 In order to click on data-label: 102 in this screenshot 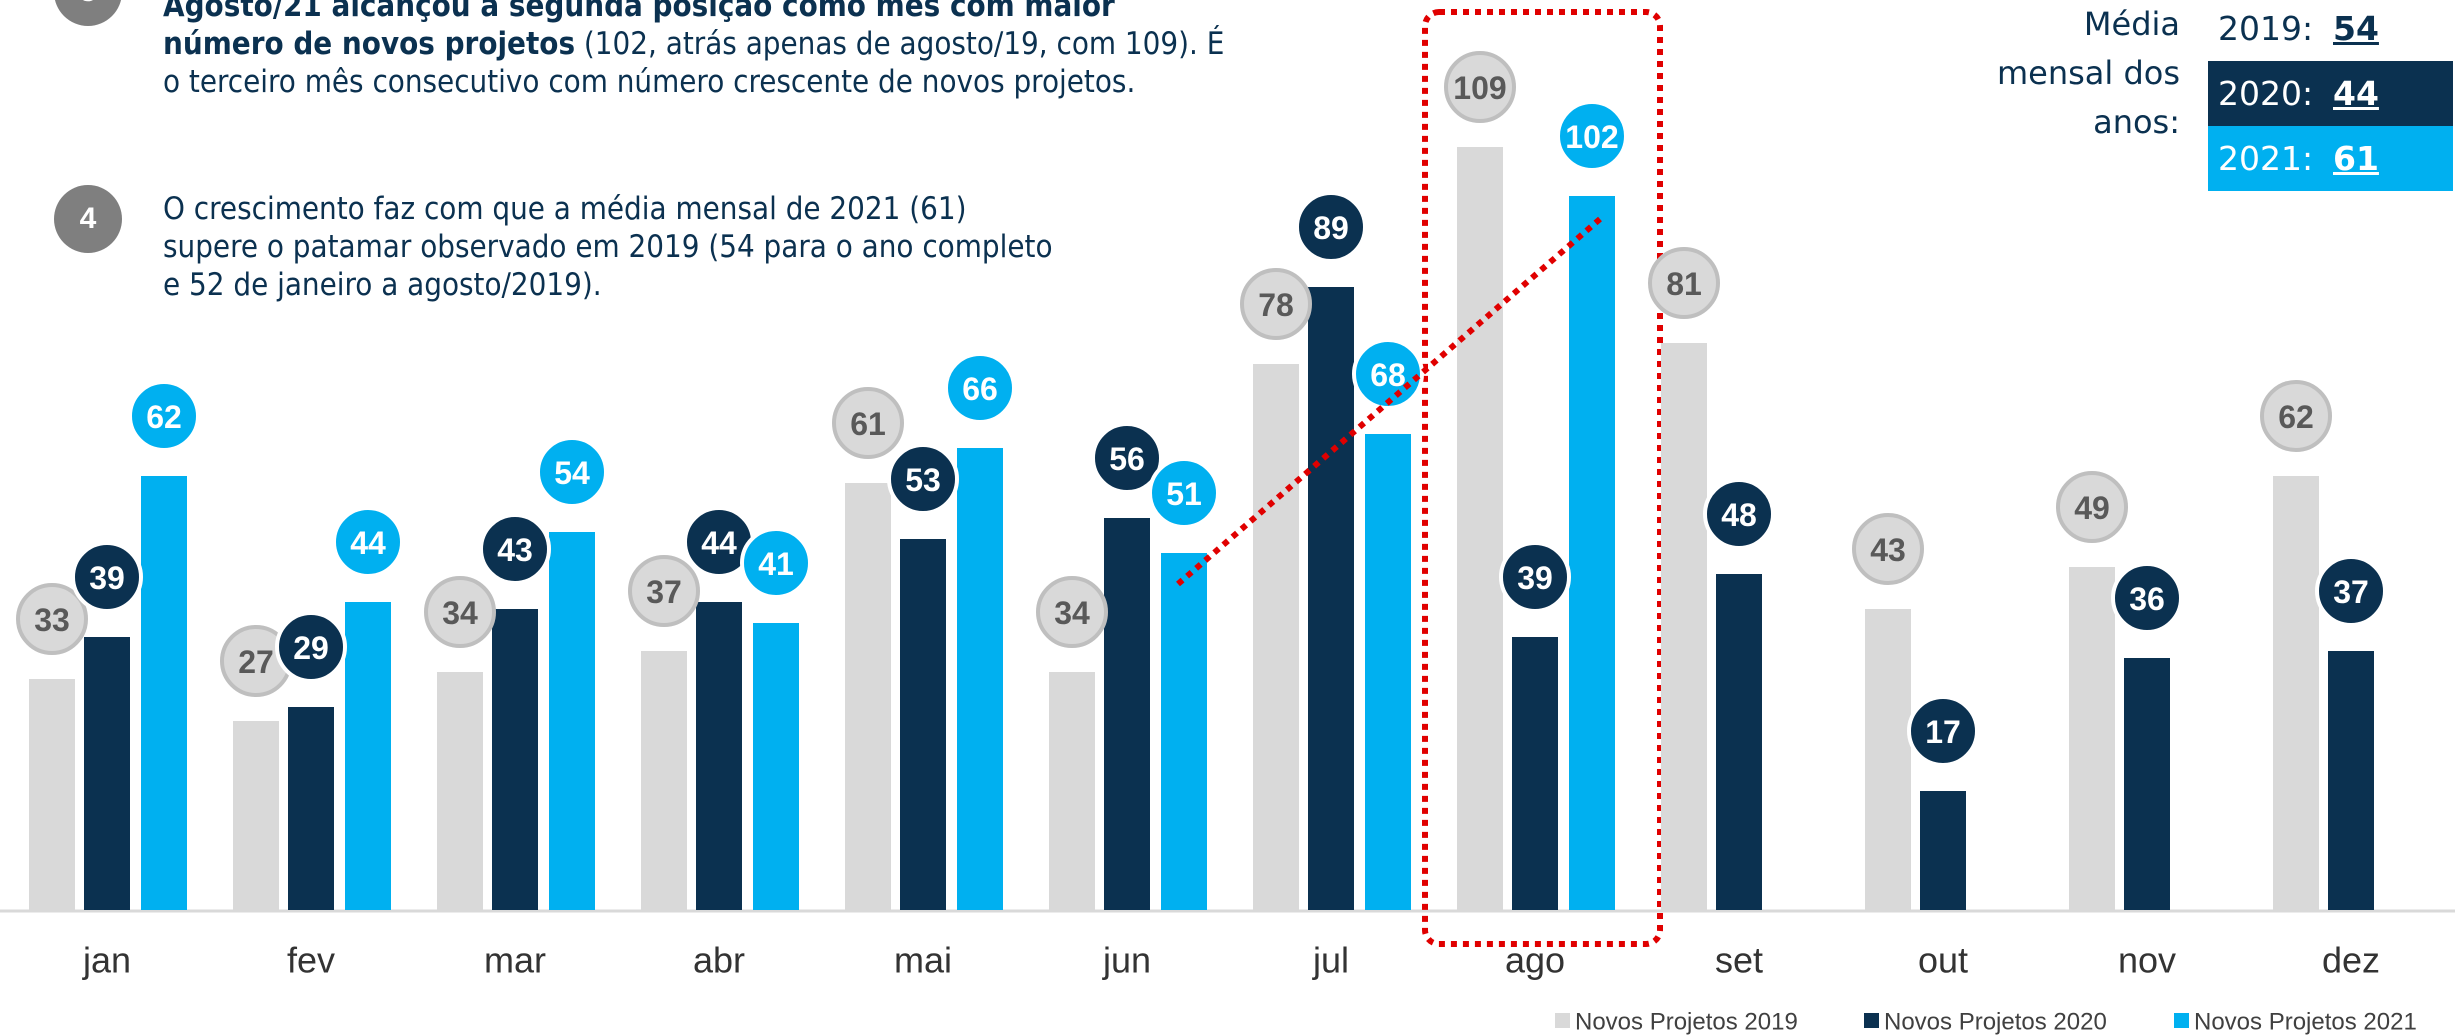, I will do `click(1591, 137)`.